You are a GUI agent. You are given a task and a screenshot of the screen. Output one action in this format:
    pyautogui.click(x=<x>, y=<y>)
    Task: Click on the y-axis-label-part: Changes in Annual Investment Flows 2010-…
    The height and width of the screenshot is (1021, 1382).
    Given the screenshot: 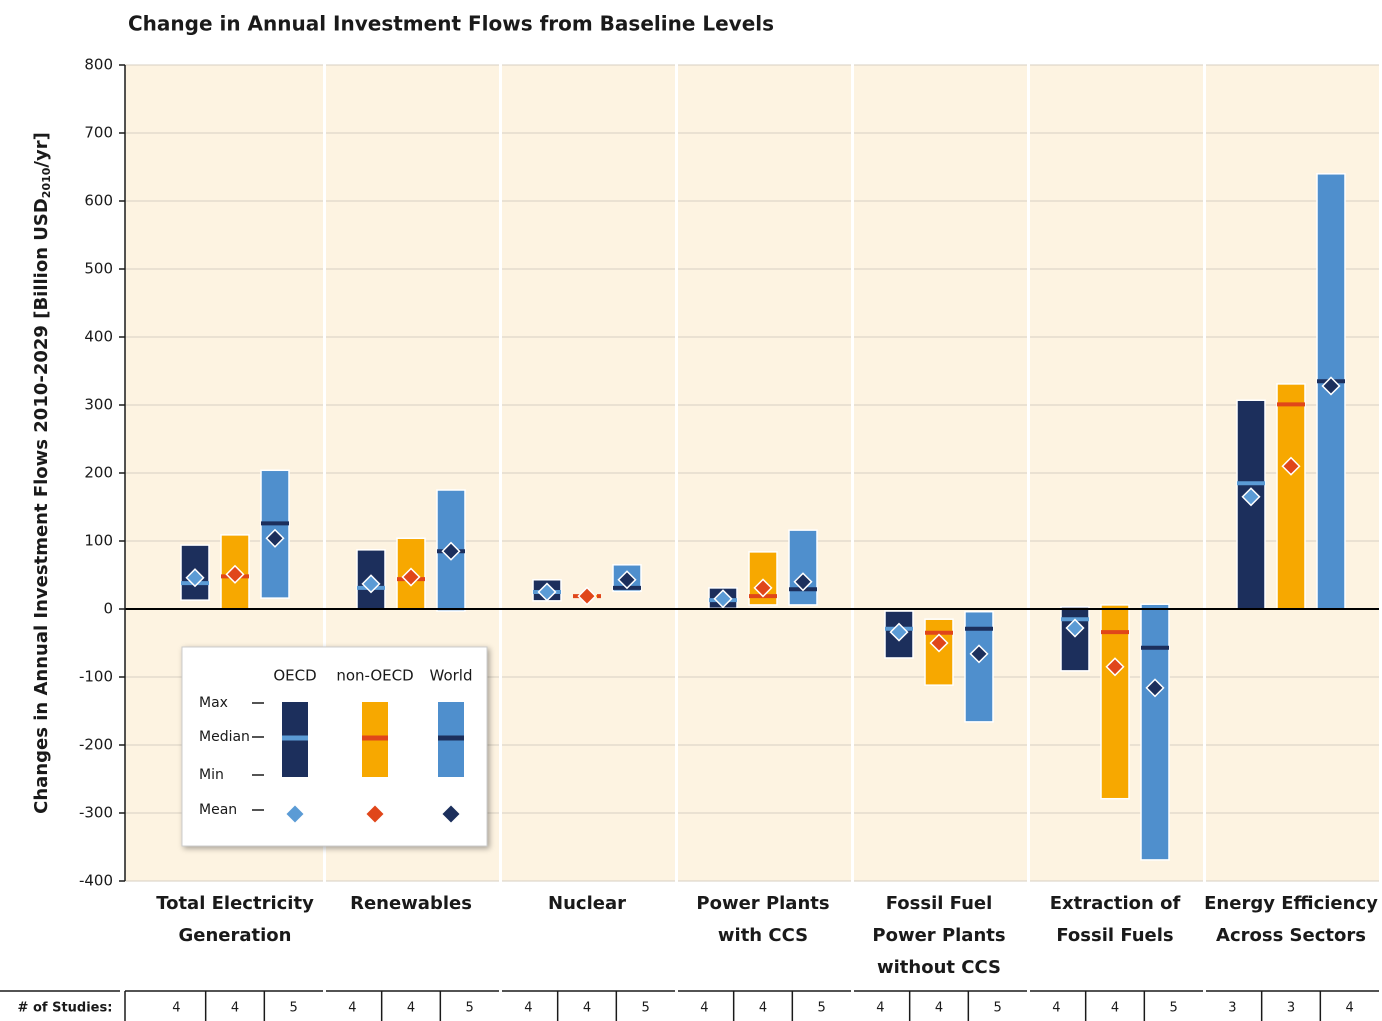 What is the action you would take?
    pyautogui.click(x=41, y=506)
    